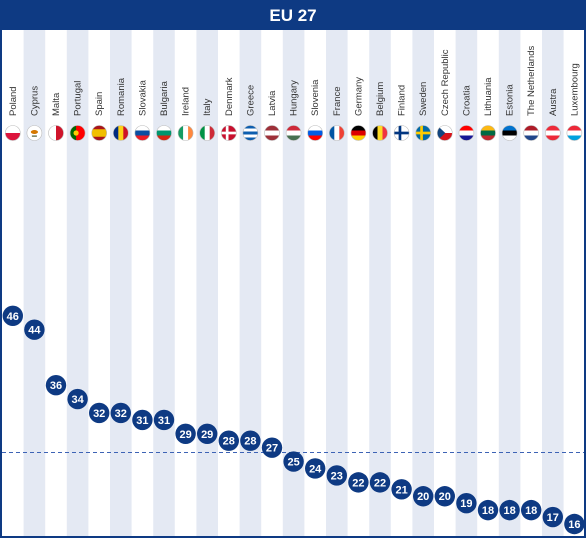 This screenshot has width=586, height=538. I want to click on country-label: Germany, so click(358, 96).